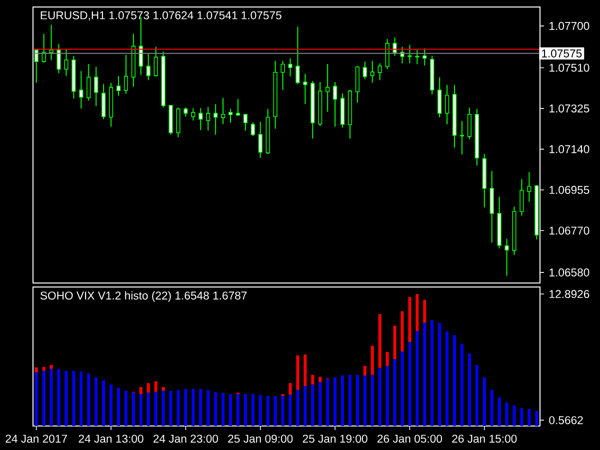  What do you see at coordinates (570, 190) in the screenshot?
I see `y-tick-label: 1.06955` at bounding box center [570, 190].